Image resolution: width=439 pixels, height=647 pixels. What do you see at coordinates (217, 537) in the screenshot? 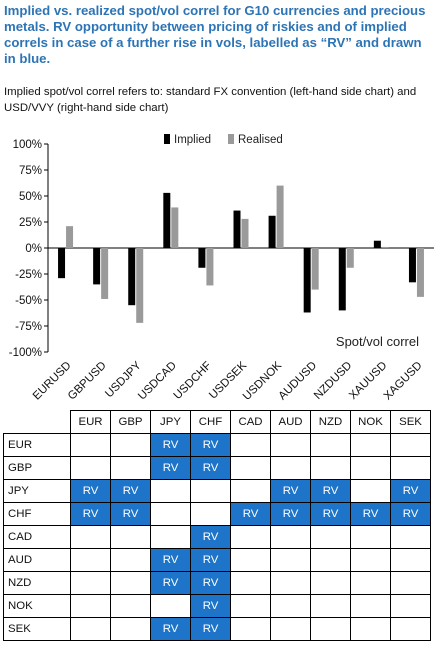
I see `matrix-row: CAD RV` at bounding box center [217, 537].